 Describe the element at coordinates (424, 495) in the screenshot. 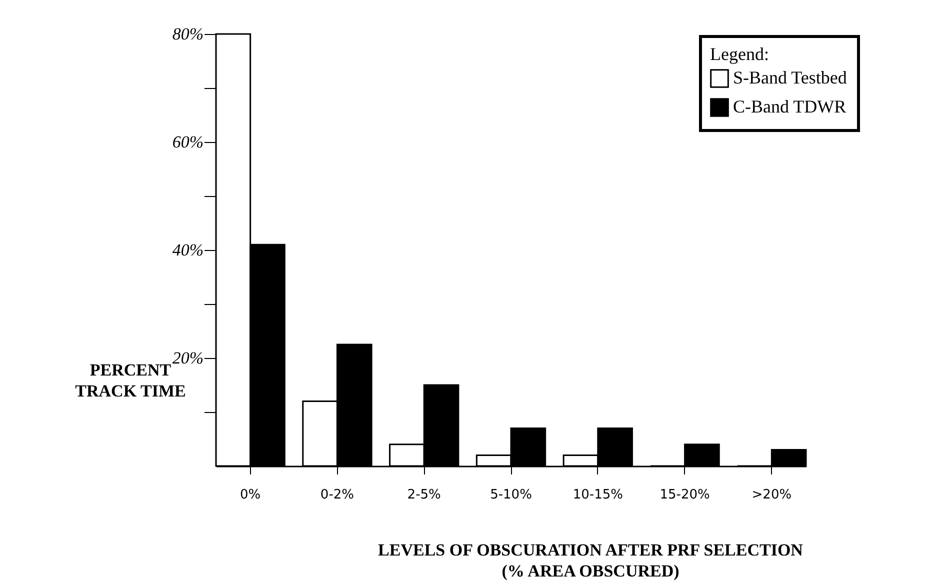

I see `x-tick-label: 2-5%` at that location.